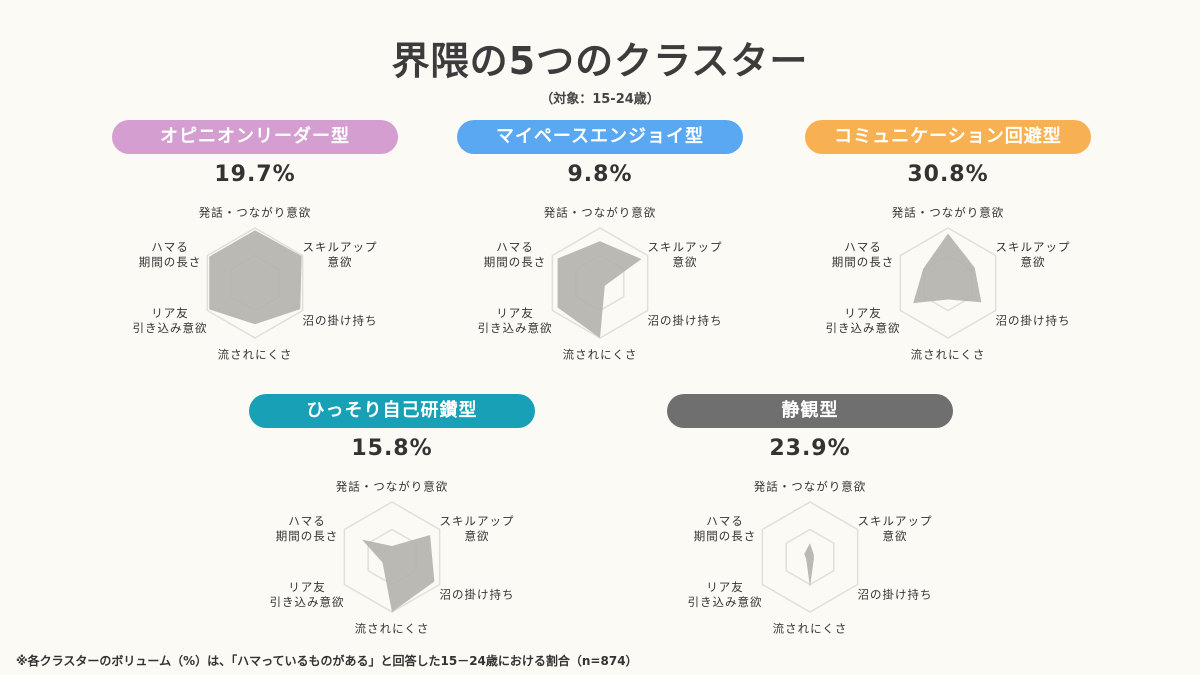 The height and width of the screenshot is (675, 1200). What do you see at coordinates (600, 99) in the screenshot?
I see `page-subtitle: （対象：15-24歳）` at bounding box center [600, 99].